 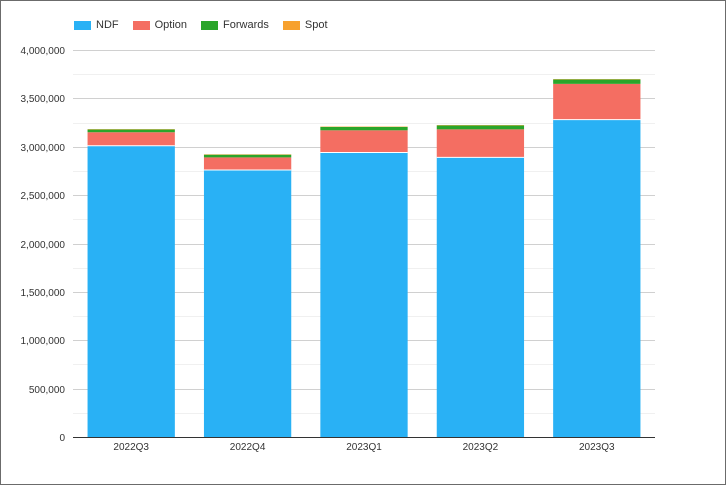 I want to click on x-tick-label: 2023Q1, so click(x=364, y=447).